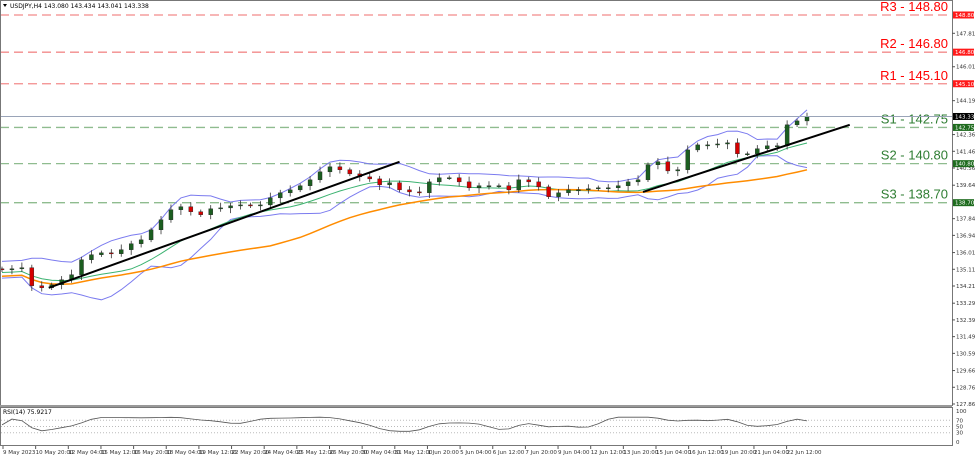  What do you see at coordinates (316, 453) in the screenshot?
I see `x-tick-label: 25 May 12:00` at bounding box center [316, 453].